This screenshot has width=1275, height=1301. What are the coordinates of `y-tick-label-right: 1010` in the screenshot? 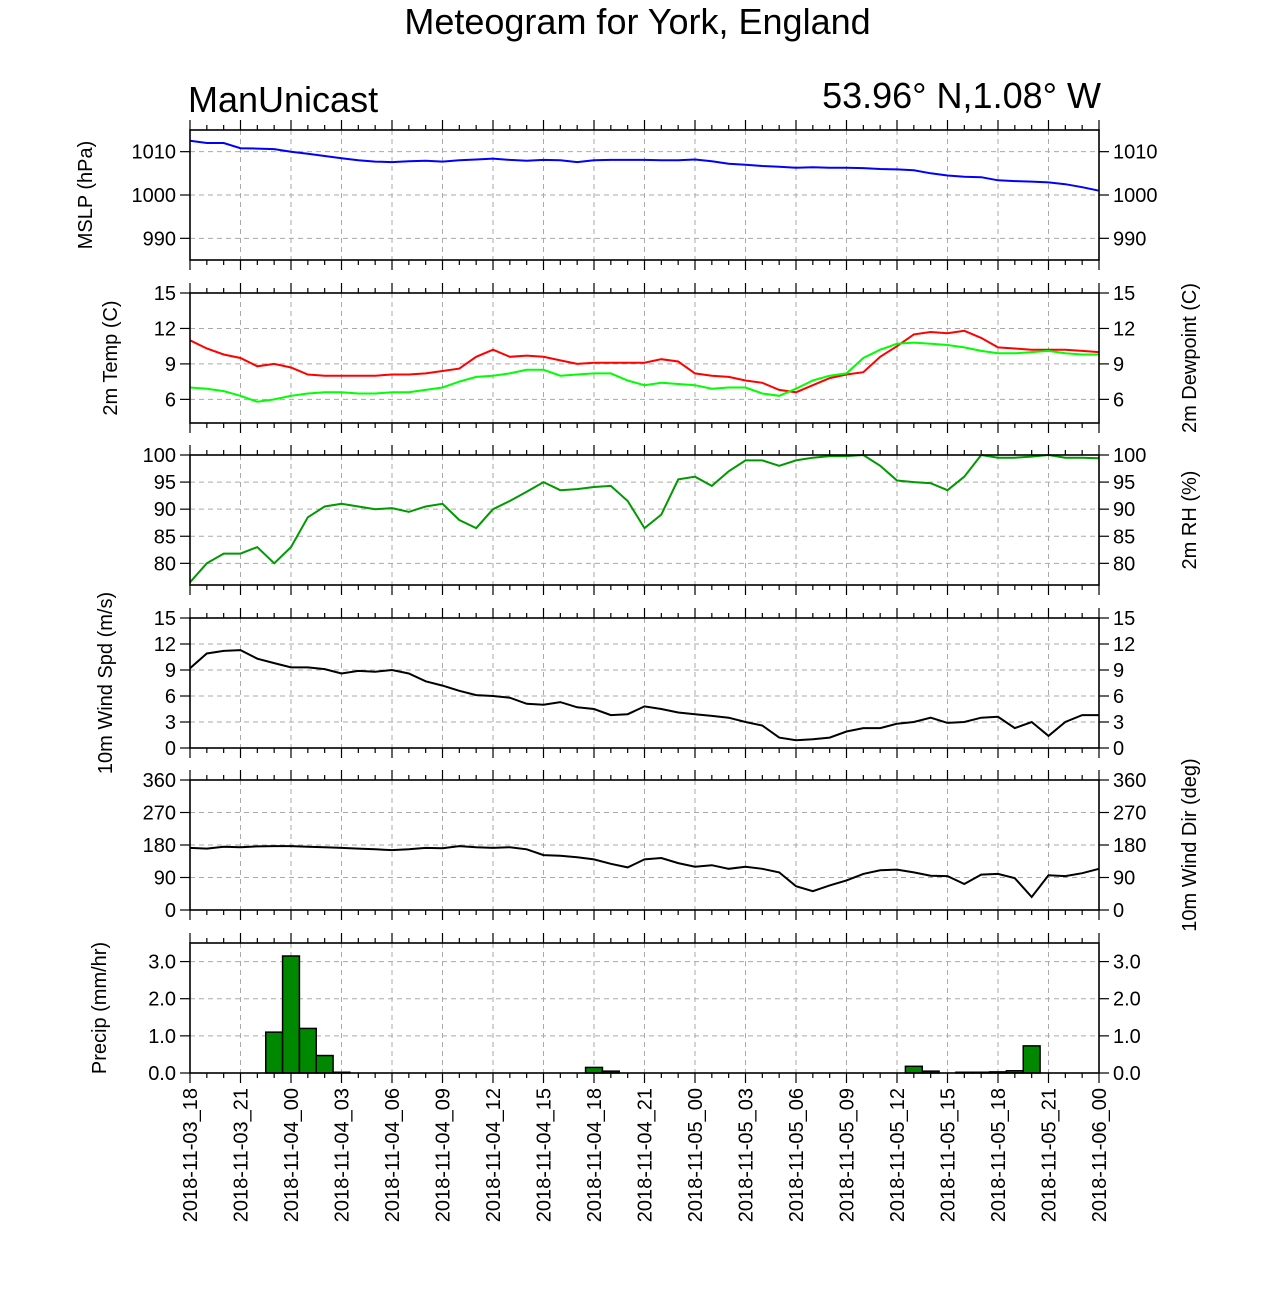 It's located at (1135, 153).